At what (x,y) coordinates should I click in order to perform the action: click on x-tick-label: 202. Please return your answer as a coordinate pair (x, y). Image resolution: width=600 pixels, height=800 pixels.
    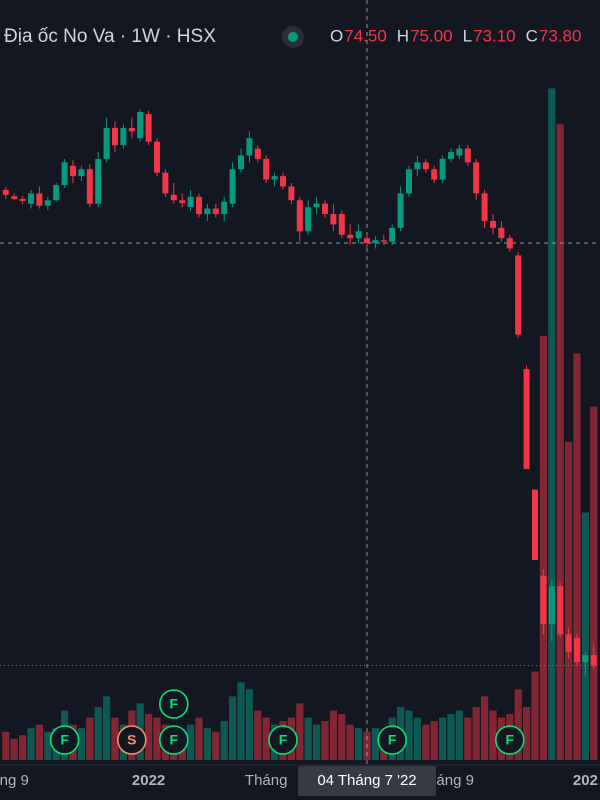
    Looking at the image, I should click on (585, 780).